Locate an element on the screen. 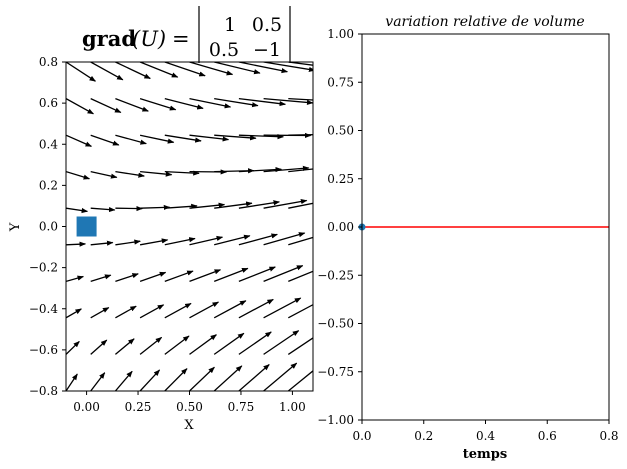  y-tick-label: 0.75 is located at coordinates (340, 82).